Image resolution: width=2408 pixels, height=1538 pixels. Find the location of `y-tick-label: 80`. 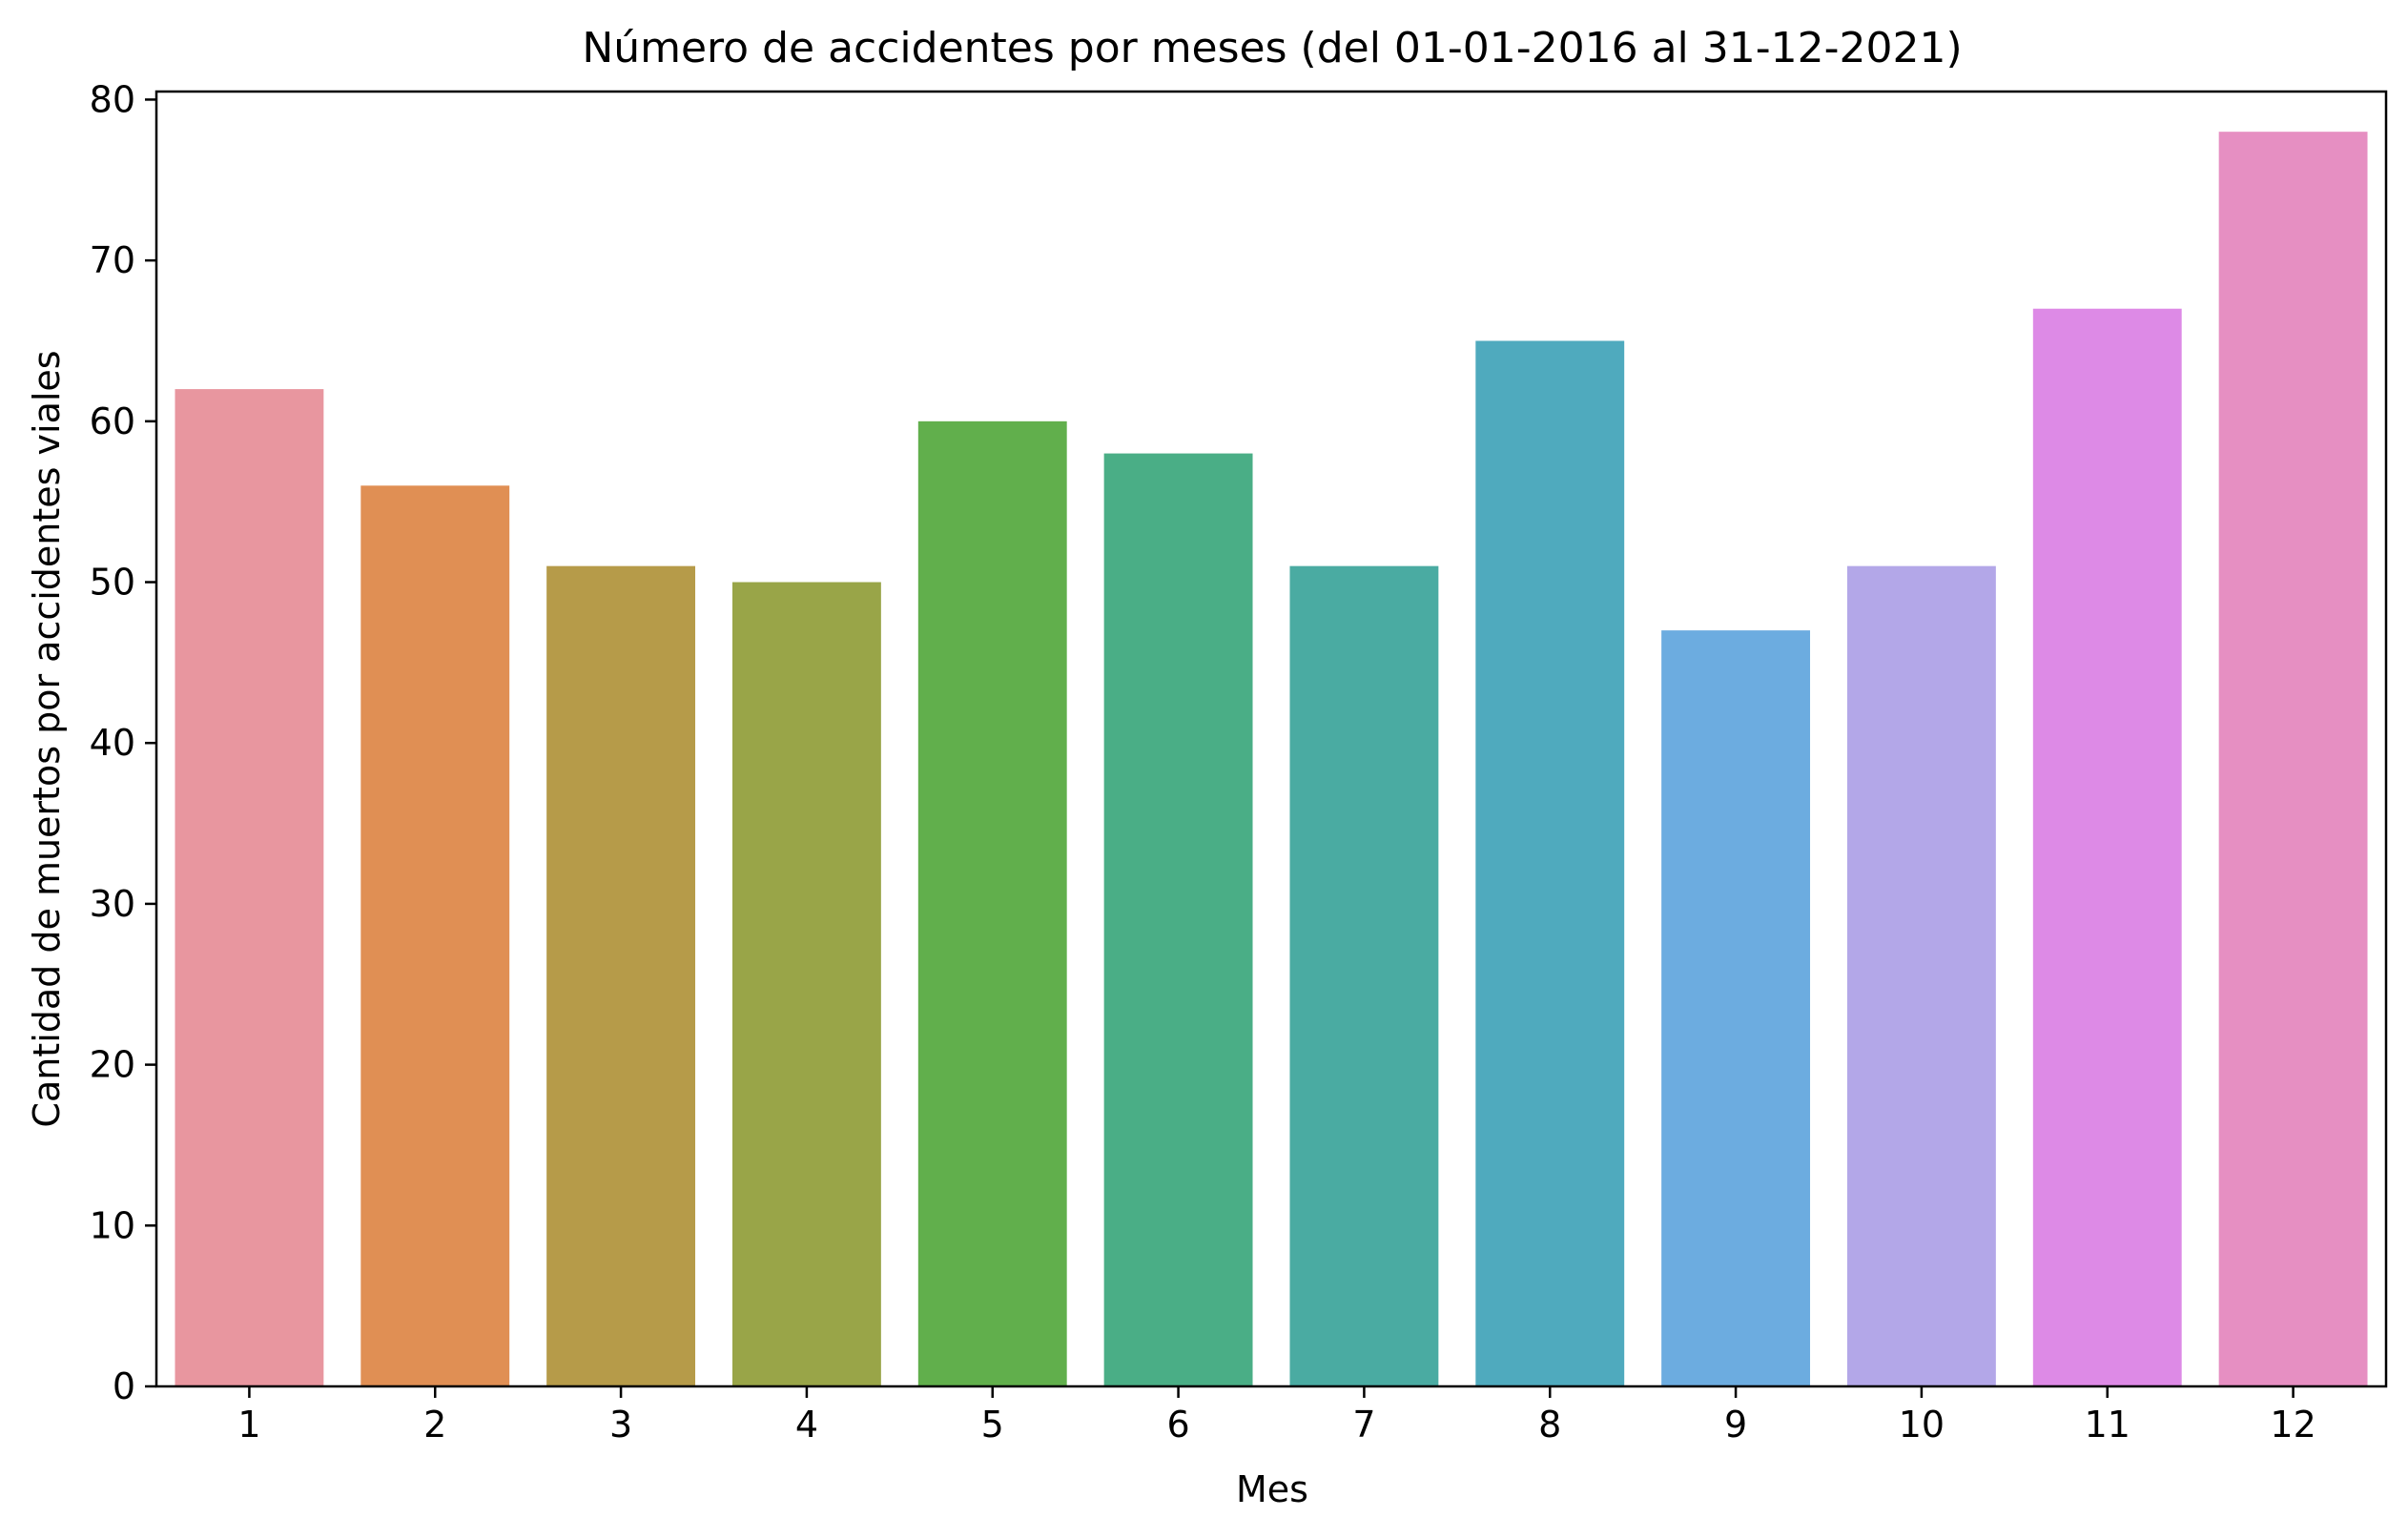

y-tick-label: 80 is located at coordinates (112, 99).